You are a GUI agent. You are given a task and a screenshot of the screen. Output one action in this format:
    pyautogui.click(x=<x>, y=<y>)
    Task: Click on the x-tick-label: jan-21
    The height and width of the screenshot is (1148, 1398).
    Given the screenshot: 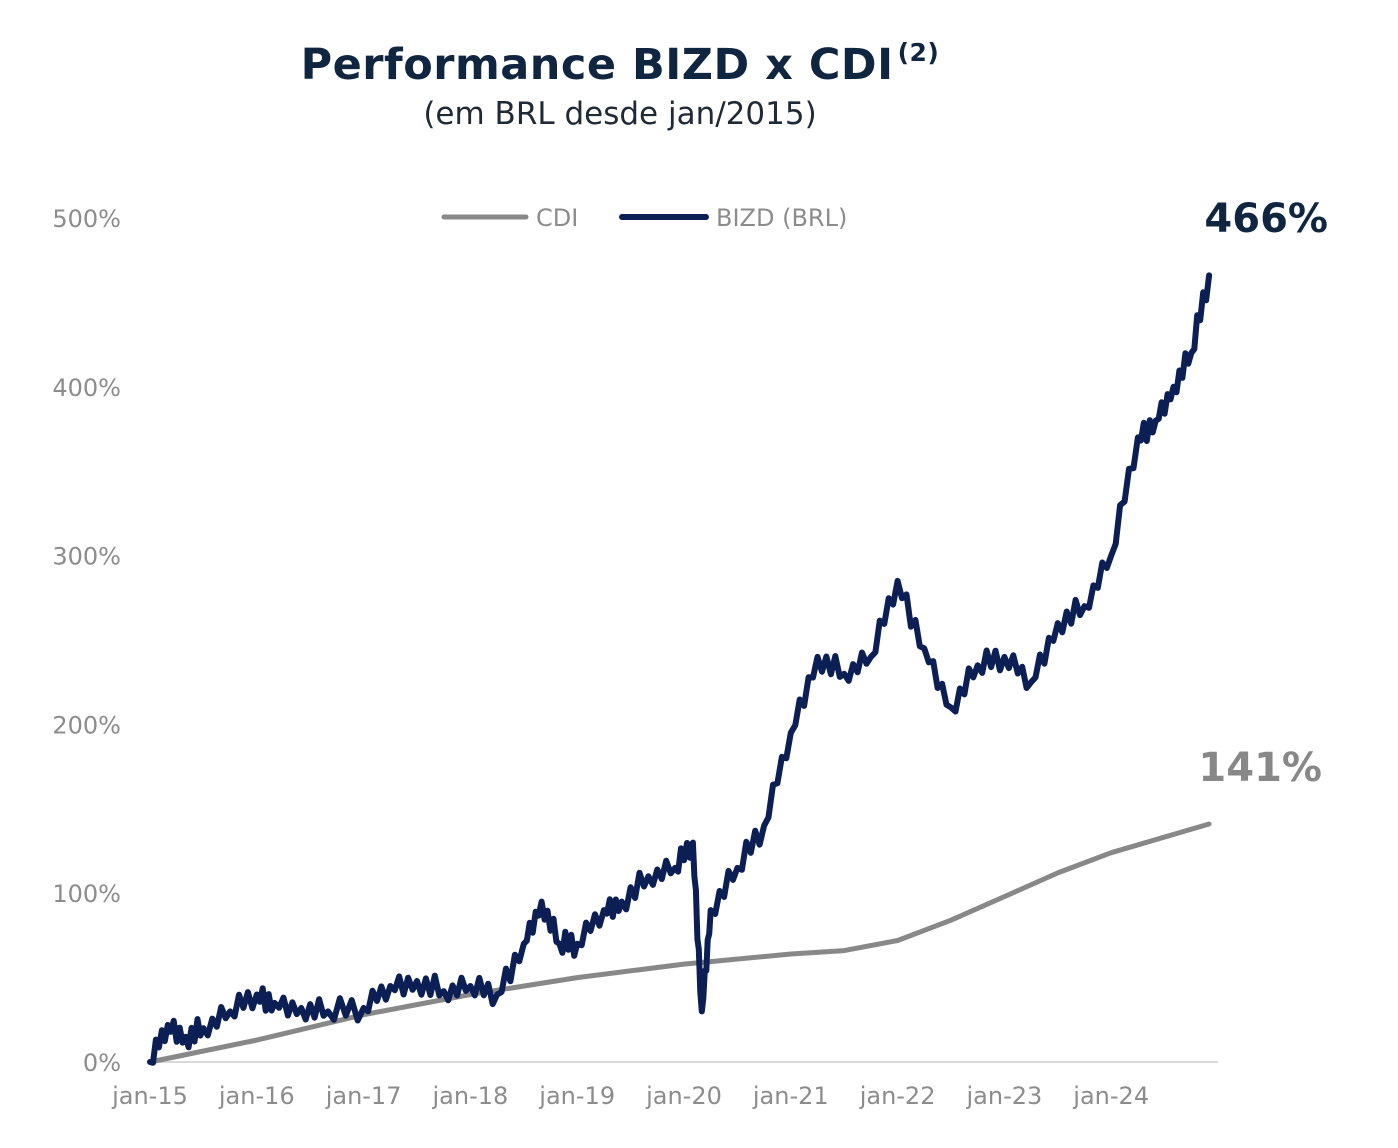 What is the action you would take?
    pyautogui.click(x=790, y=1096)
    